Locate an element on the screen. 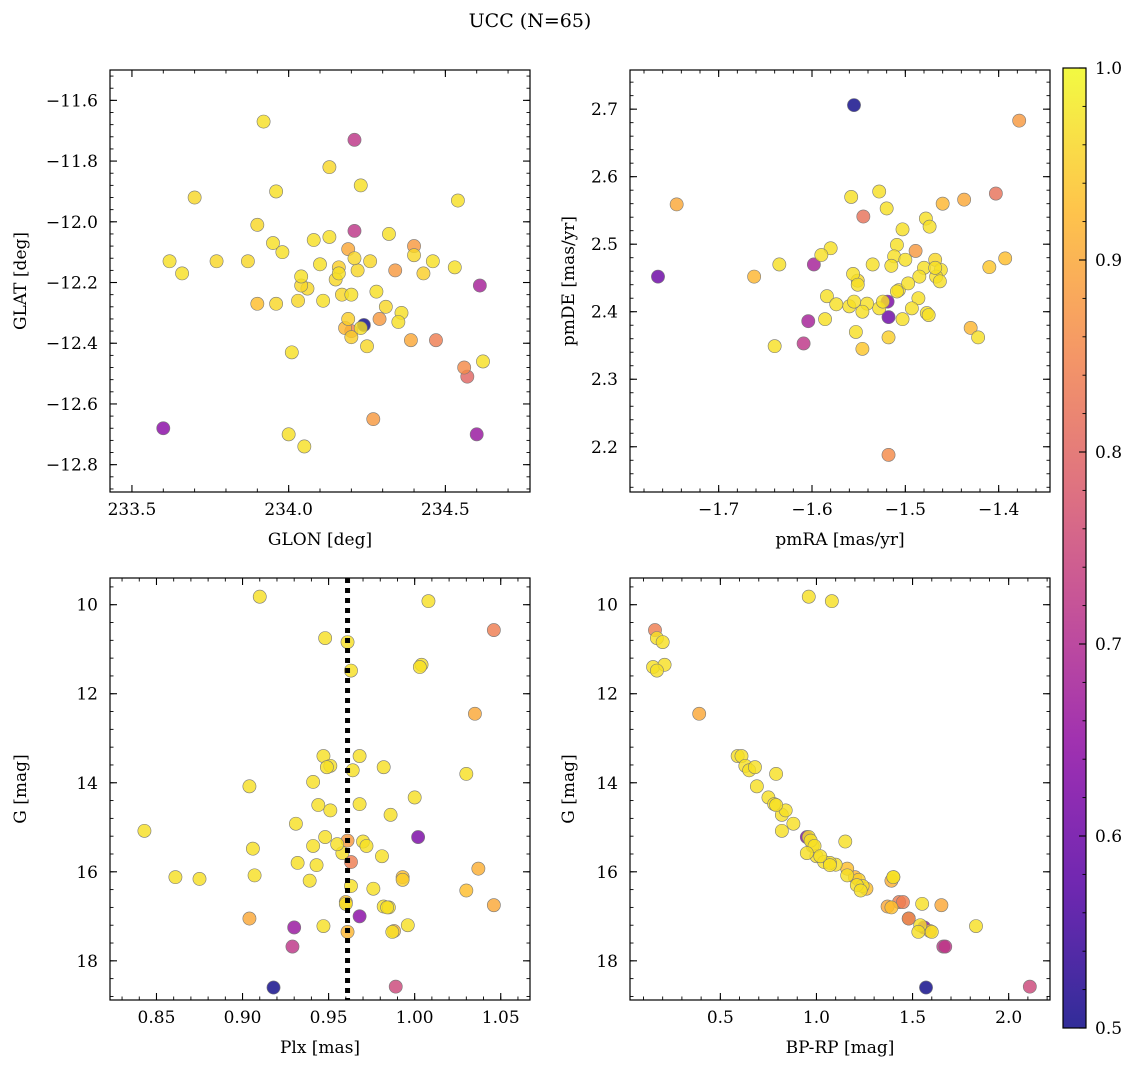 The image size is (1136, 1068). y-axis-label: pmDE [mas/yr] is located at coordinates (569, 281).